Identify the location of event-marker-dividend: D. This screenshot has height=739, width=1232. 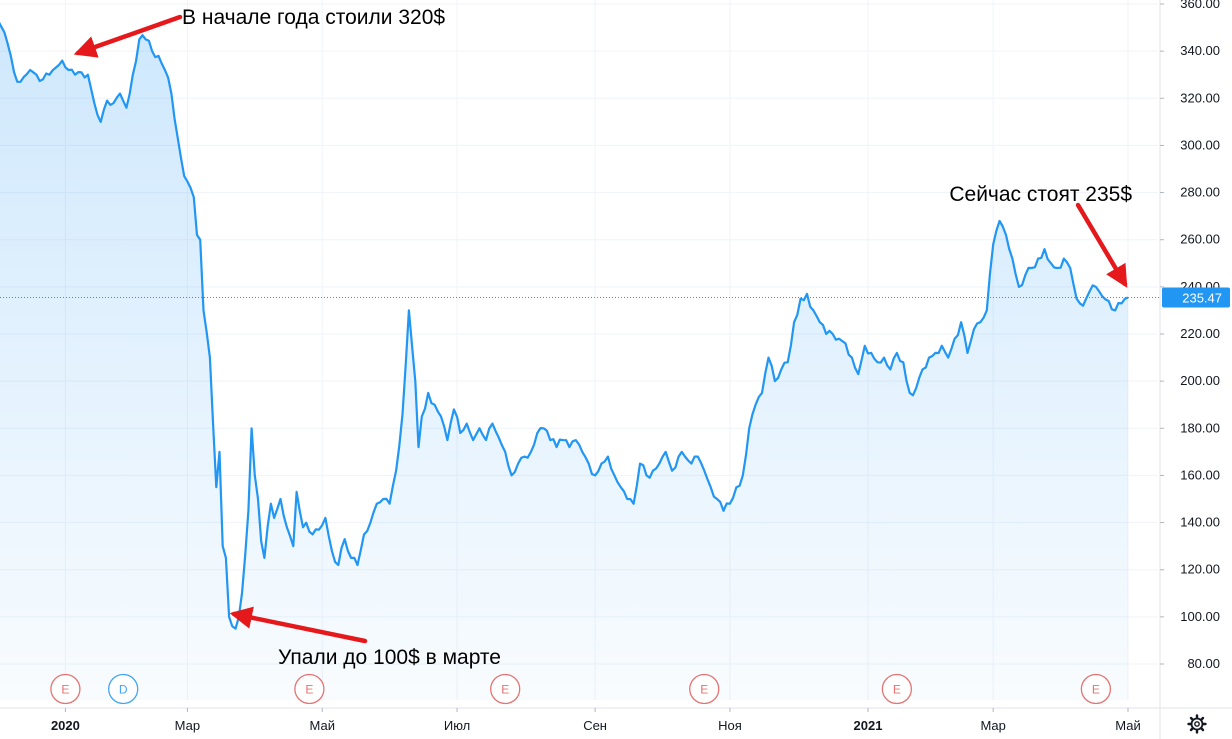
(123, 689).